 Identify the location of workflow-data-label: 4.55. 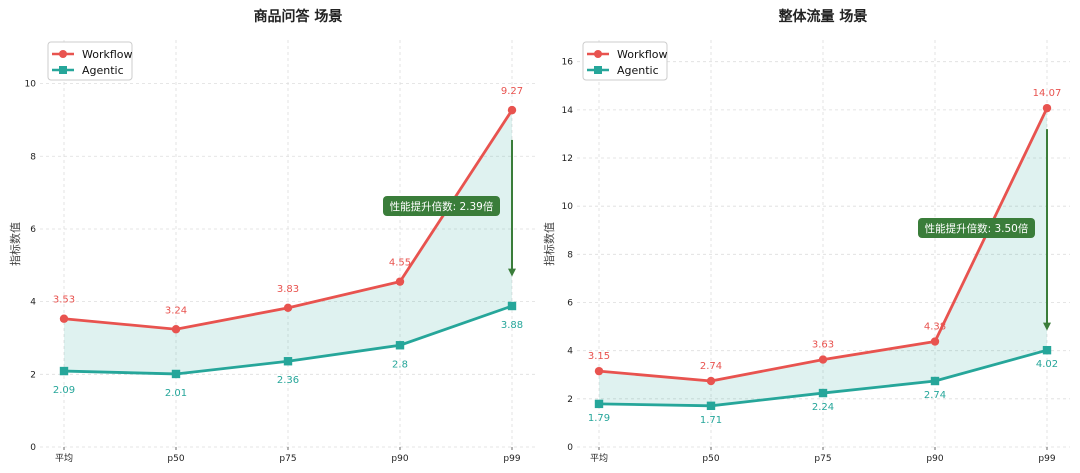
(400, 263).